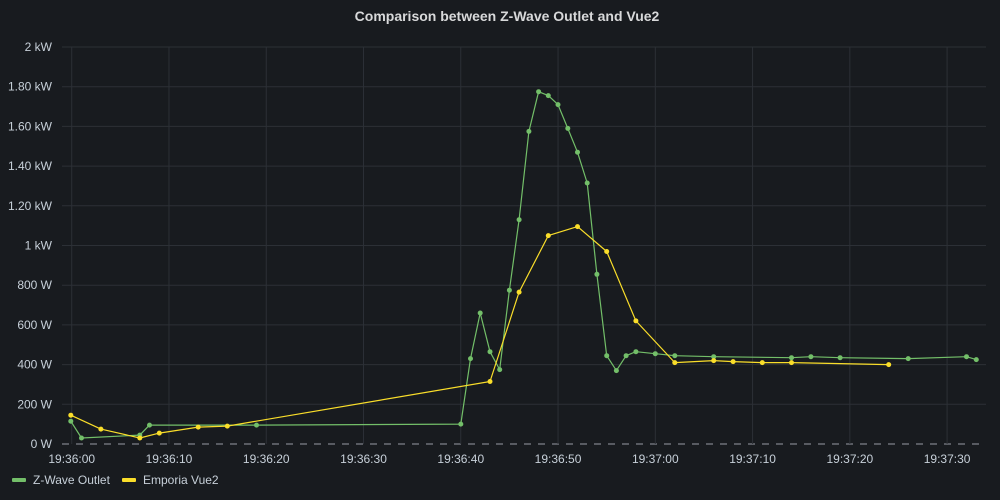  What do you see at coordinates (460, 459) in the screenshot?
I see `x-tick-label: 19:36:40` at bounding box center [460, 459].